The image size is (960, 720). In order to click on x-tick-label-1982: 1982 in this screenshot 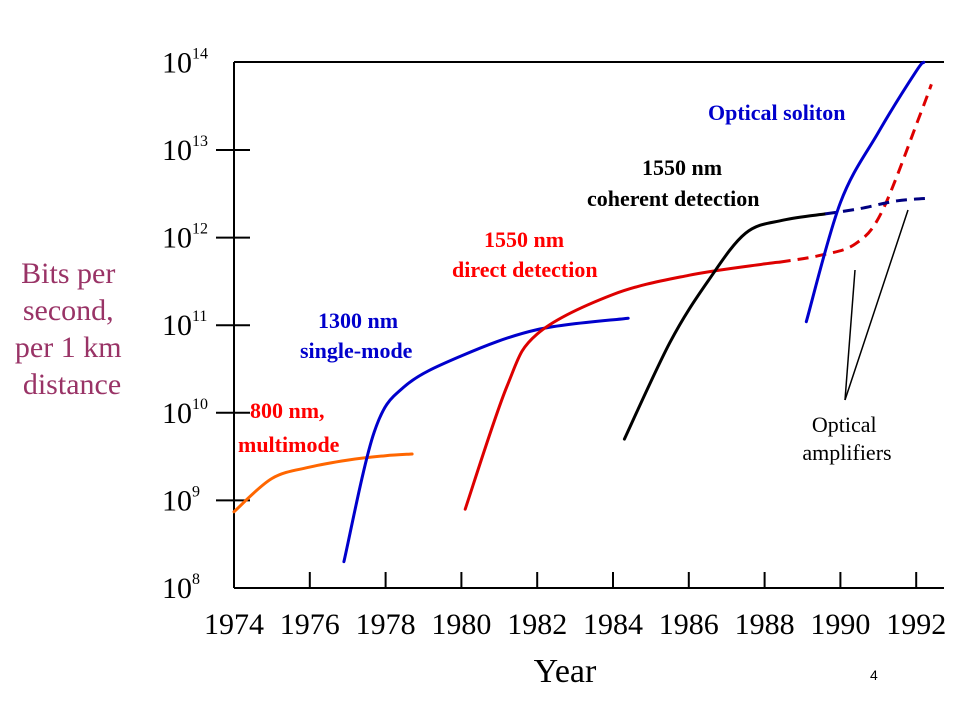, I will do `click(537, 624)`.